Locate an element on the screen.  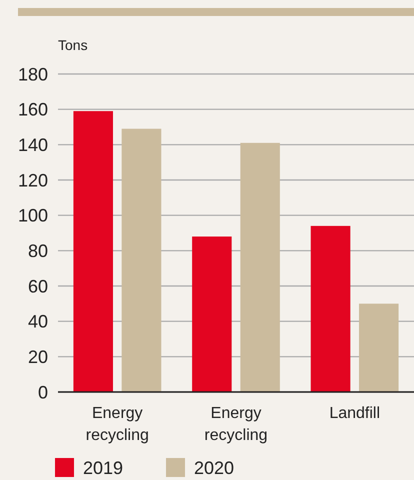
y-axis-title: Tons is located at coordinates (73, 45).